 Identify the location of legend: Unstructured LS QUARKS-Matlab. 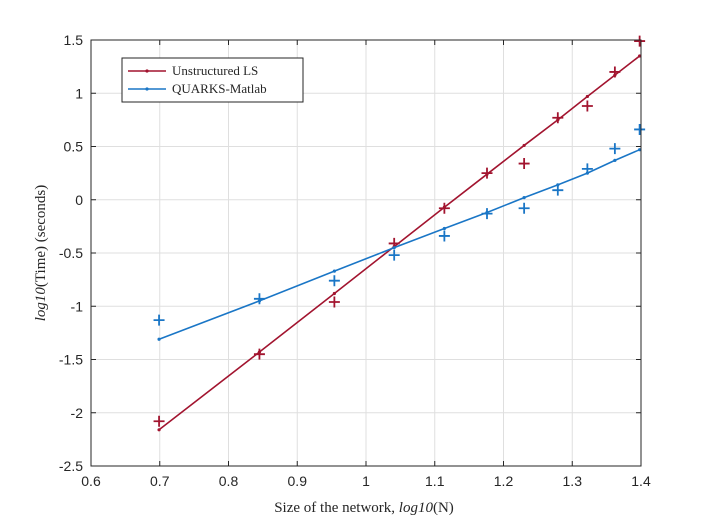
(212, 80).